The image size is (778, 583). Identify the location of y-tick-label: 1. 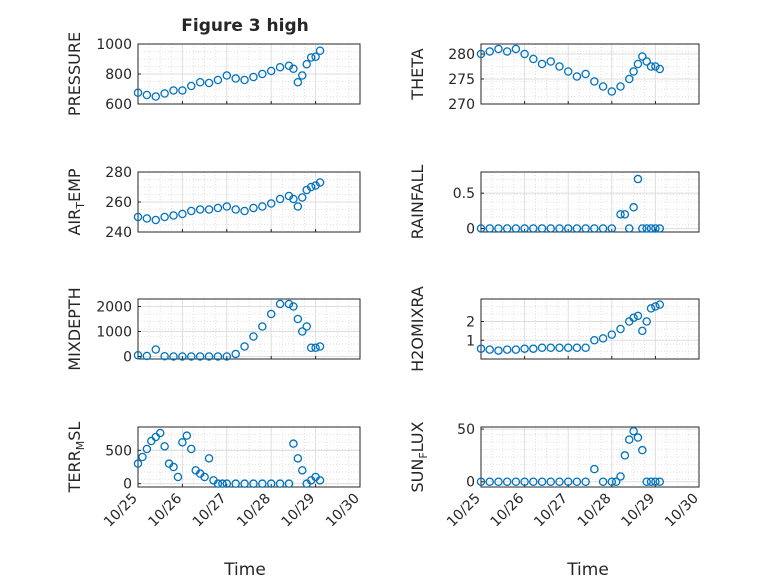
(470, 341).